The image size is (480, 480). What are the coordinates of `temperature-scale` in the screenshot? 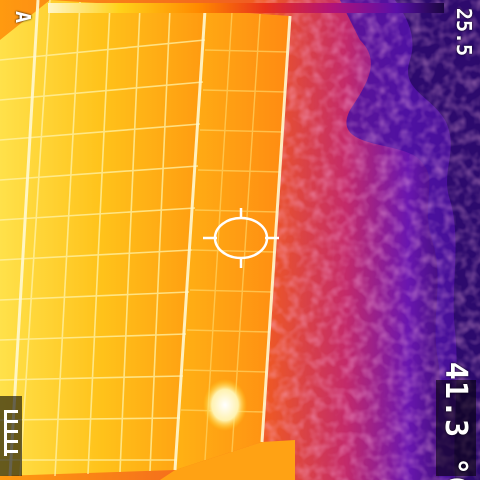 It's located at (246, 8).